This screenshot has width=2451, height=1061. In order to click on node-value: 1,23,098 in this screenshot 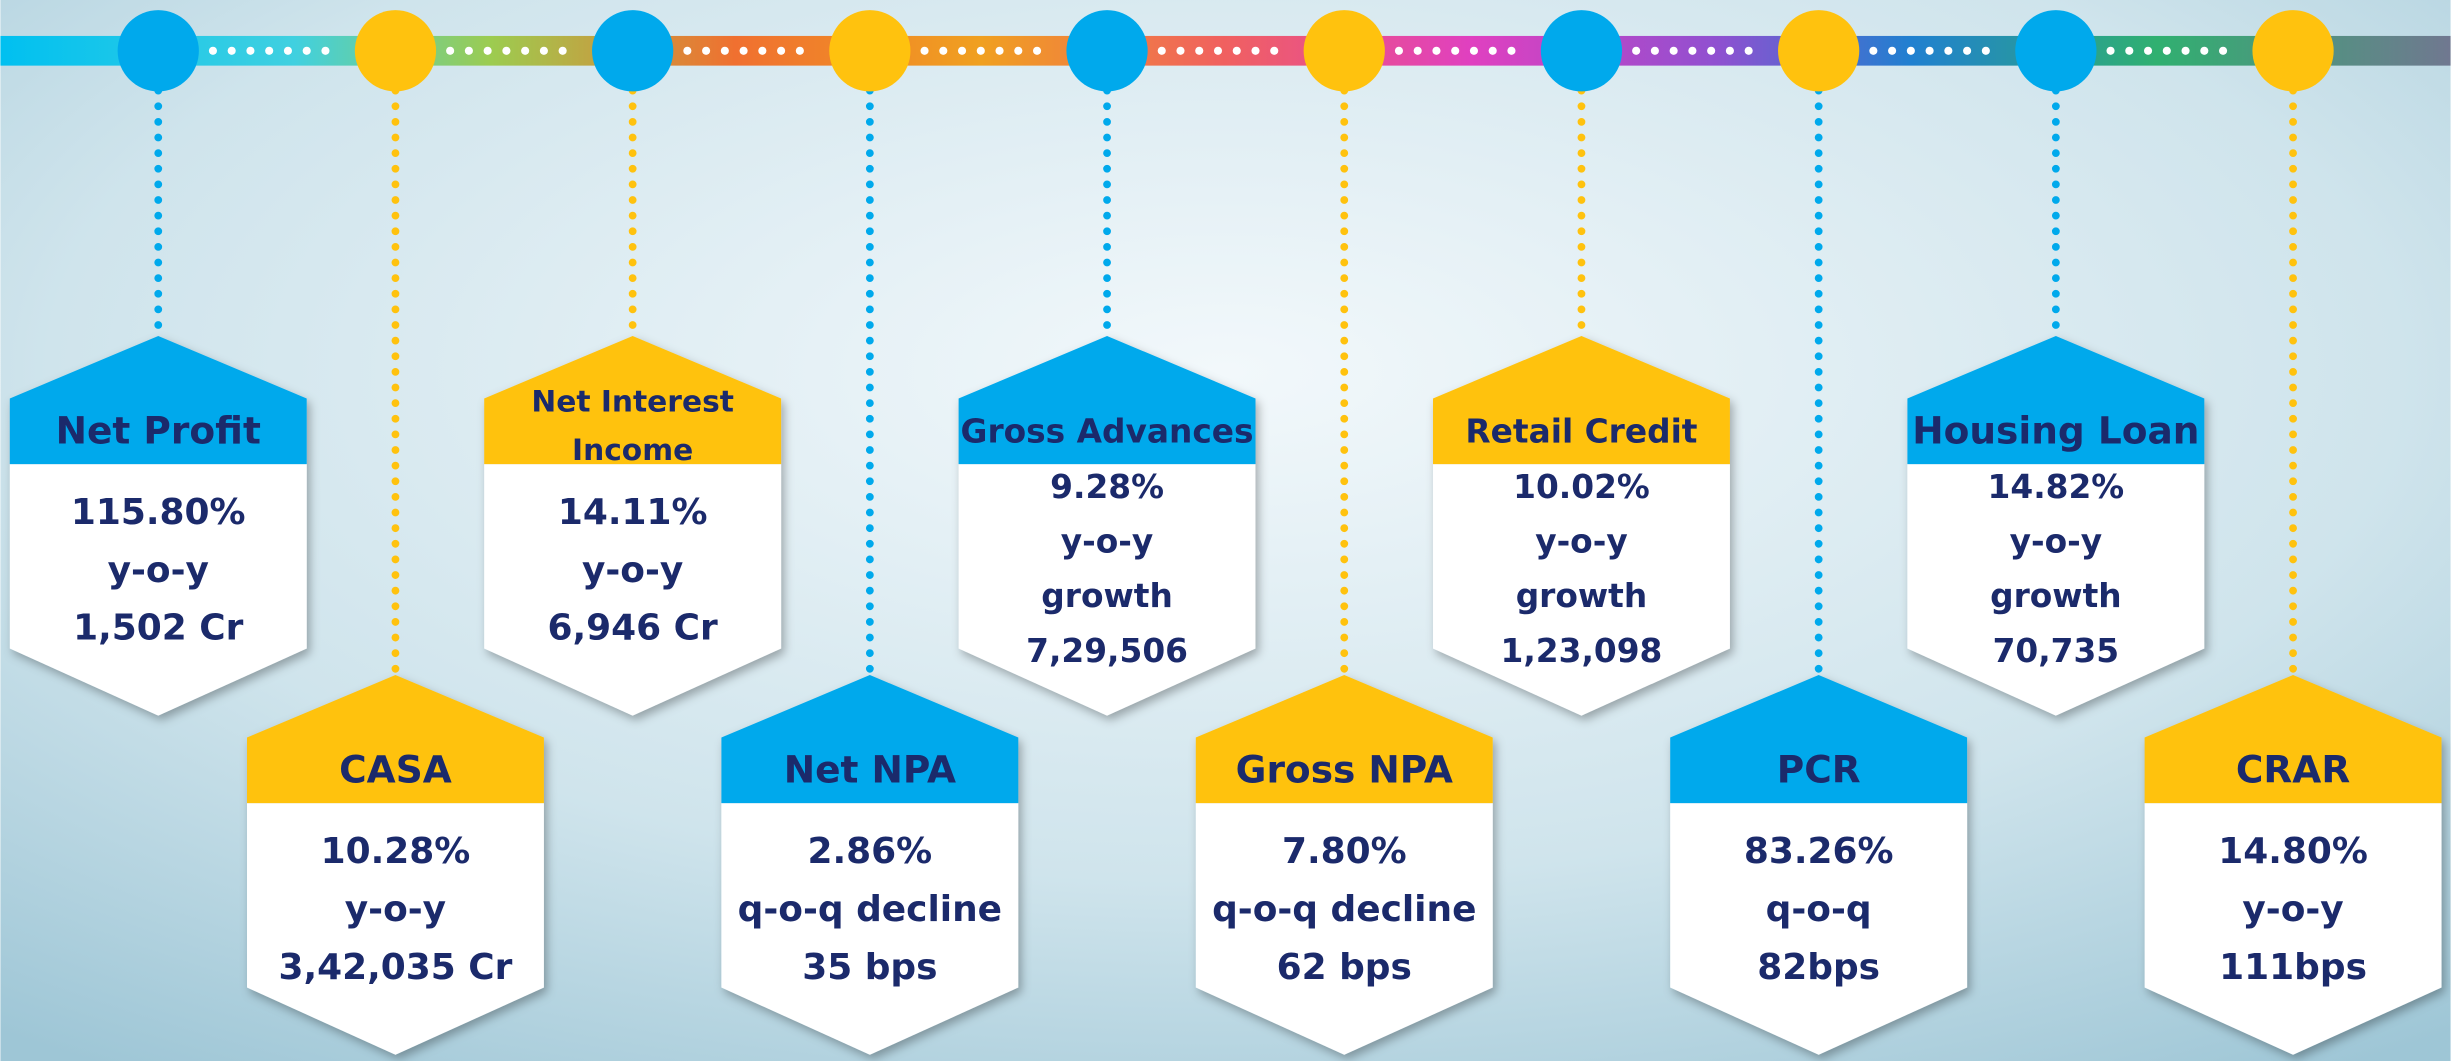, I will do `click(1582, 651)`.